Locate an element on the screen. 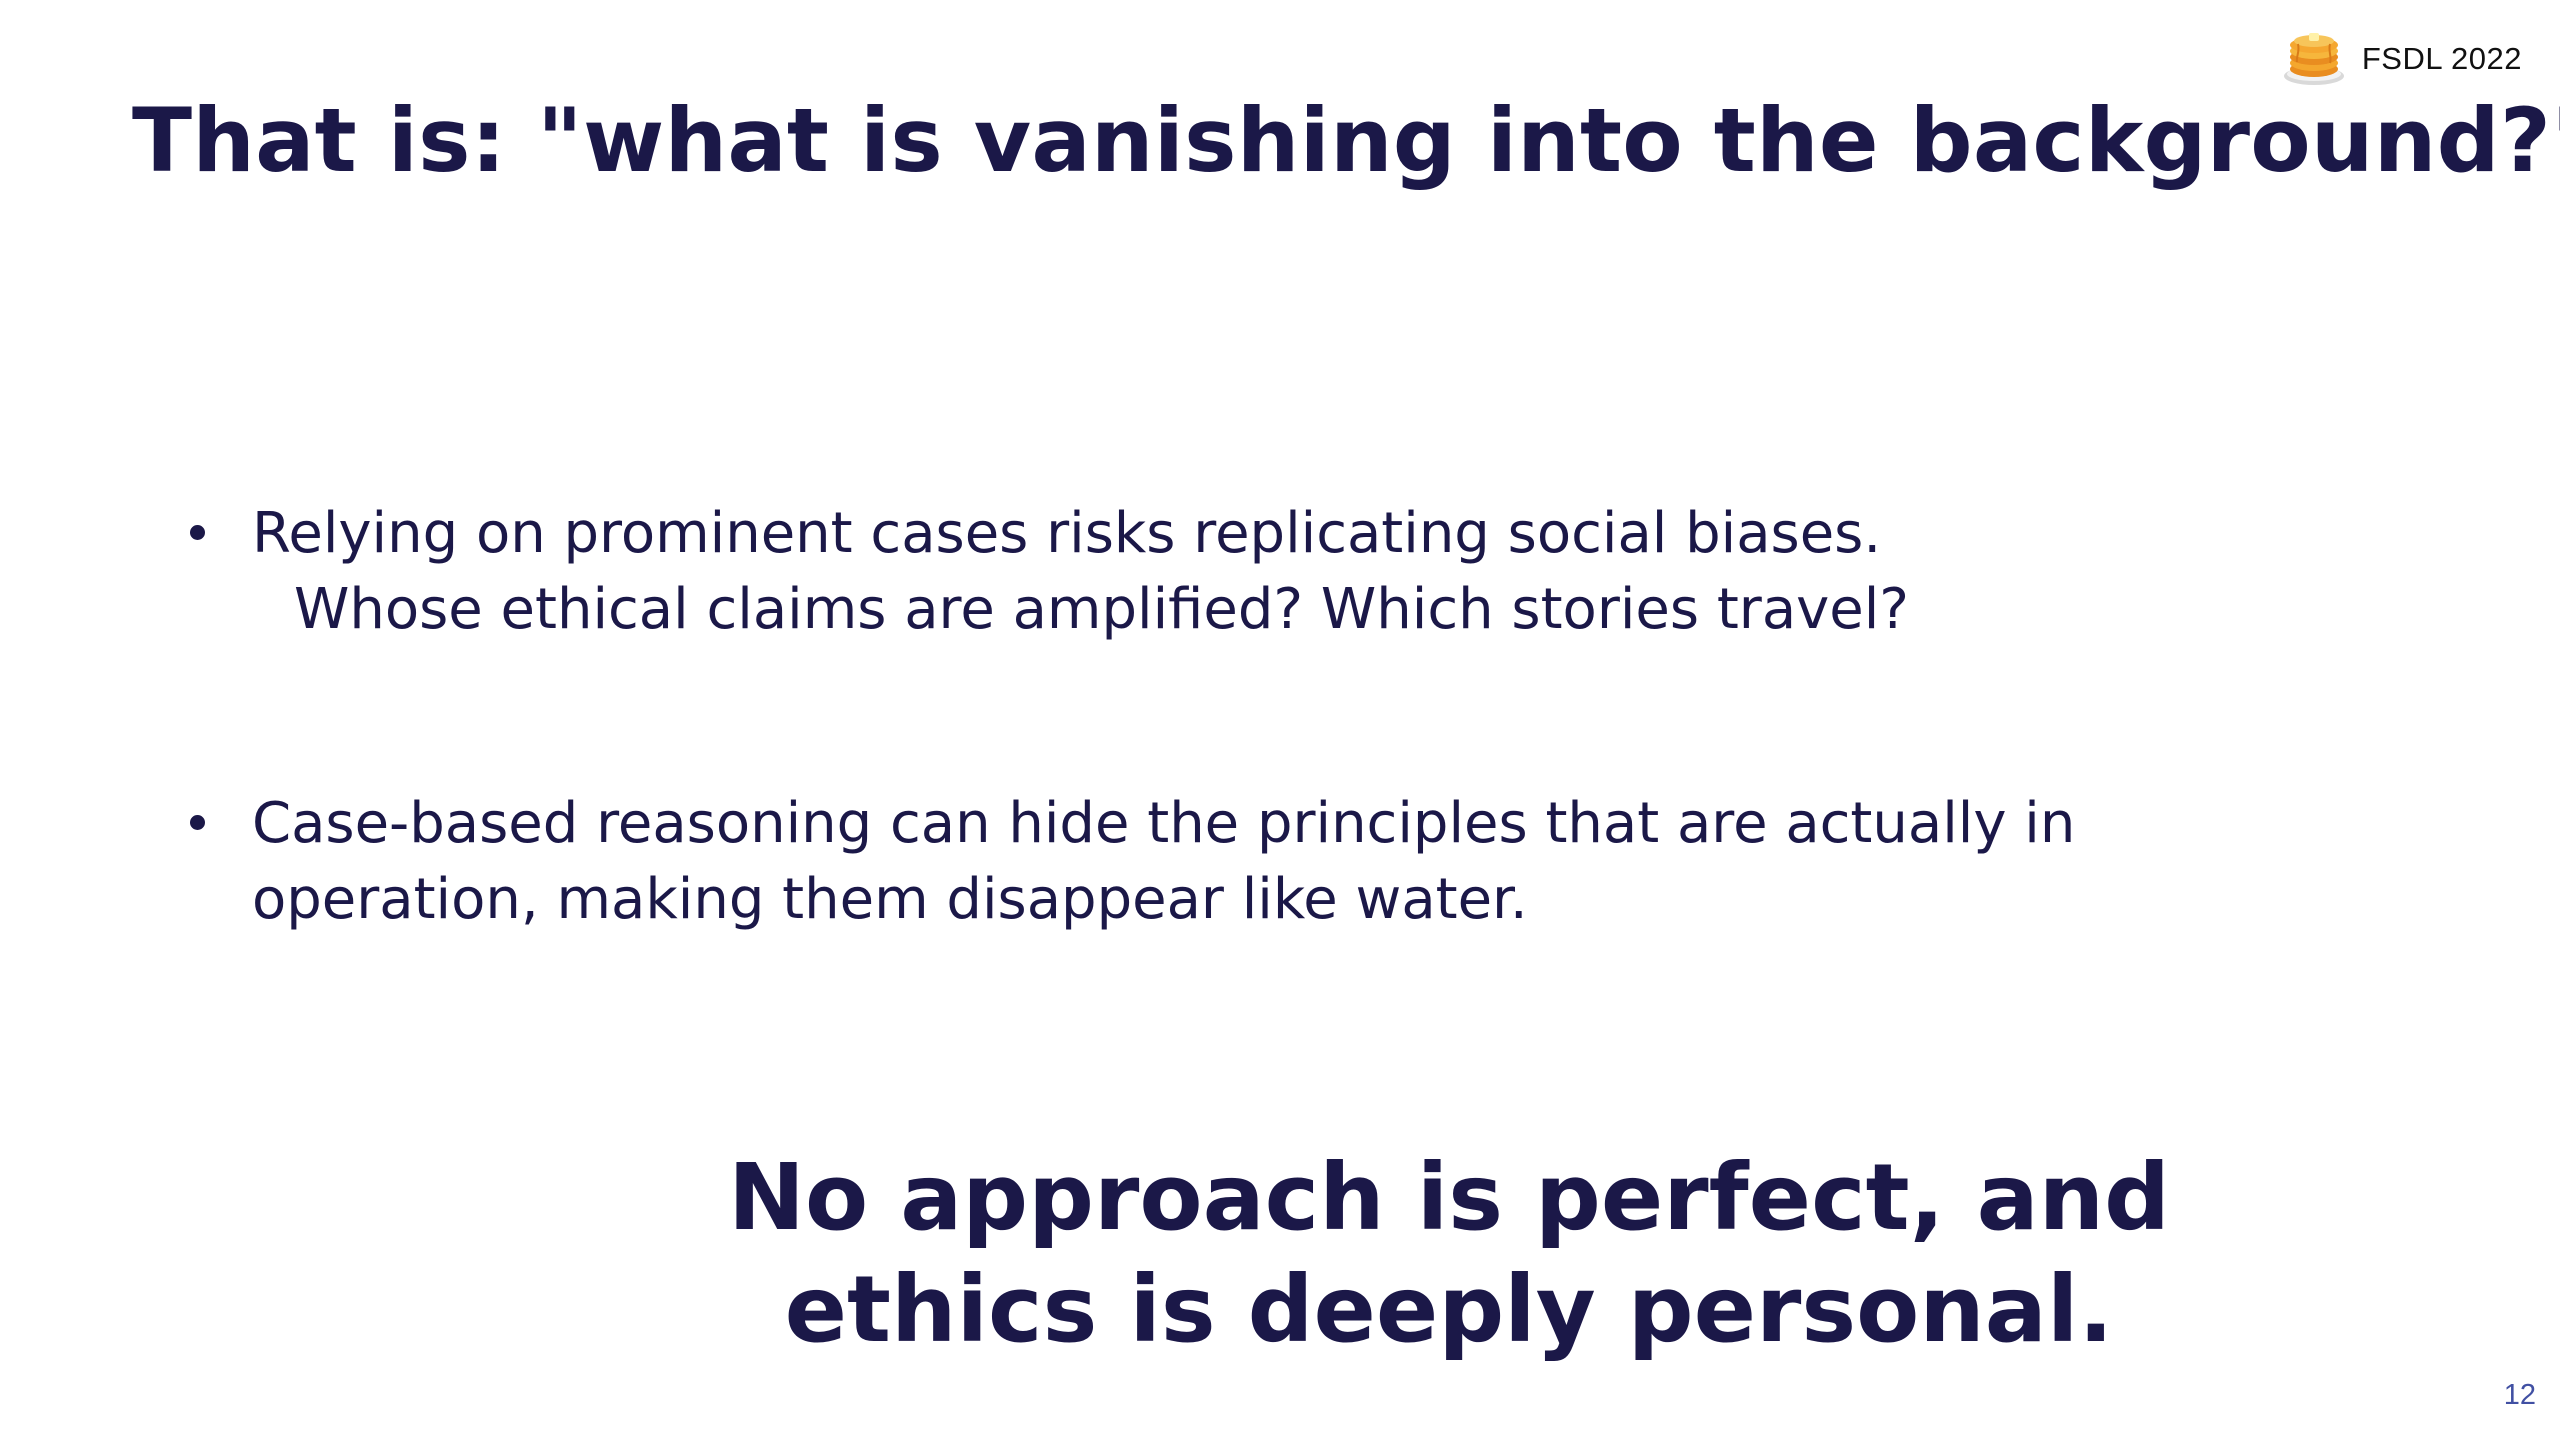 Image resolution: width=2560 pixels, height=1440 pixels. closing-line: ethics is deeply personal. is located at coordinates (1449, 1309).